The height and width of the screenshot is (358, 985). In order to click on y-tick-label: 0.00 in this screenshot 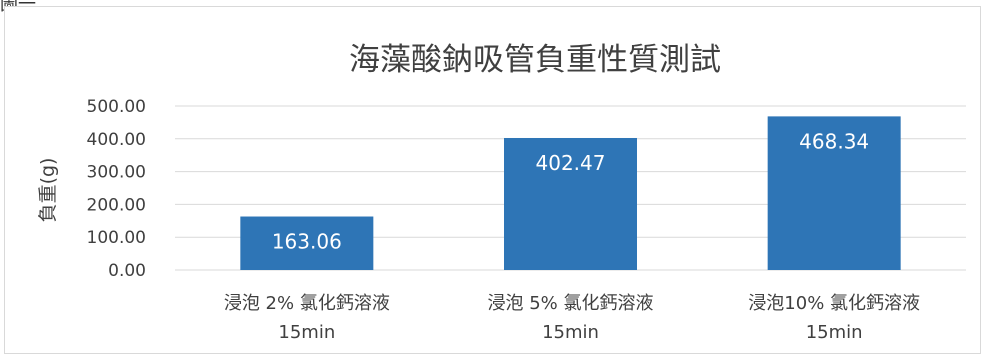, I will do `click(127, 271)`.